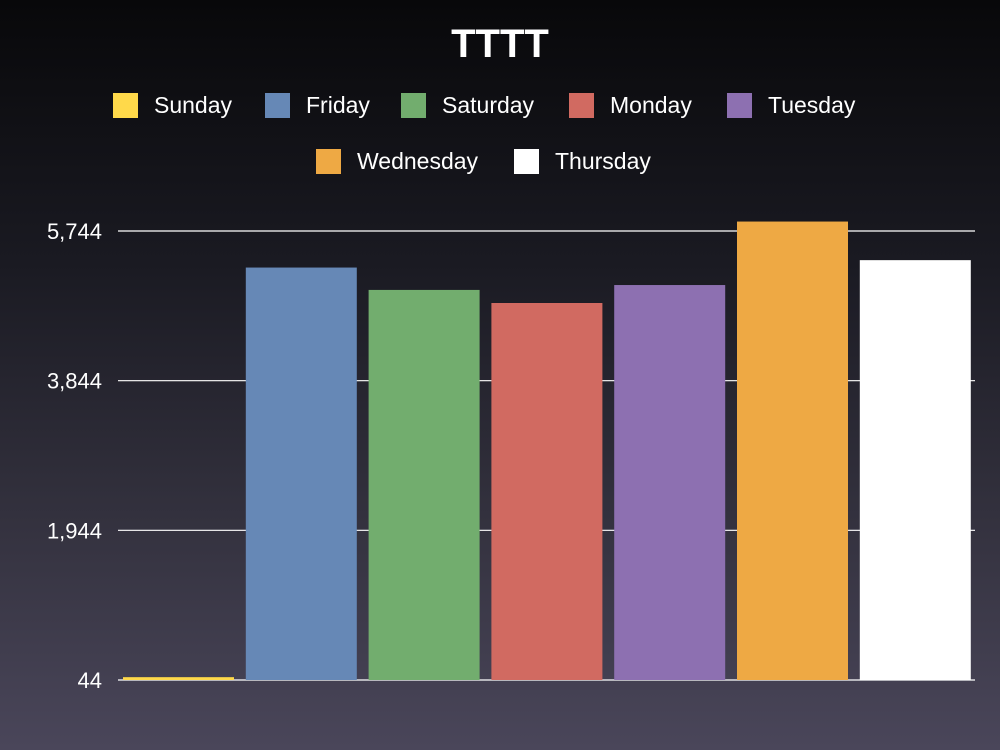 This screenshot has width=1000, height=750. What do you see at coordinates (74, 456) in the screenshot?
I see `y-axis: 44 1,944 3,844 5,744` at bounding box center [74, 456].